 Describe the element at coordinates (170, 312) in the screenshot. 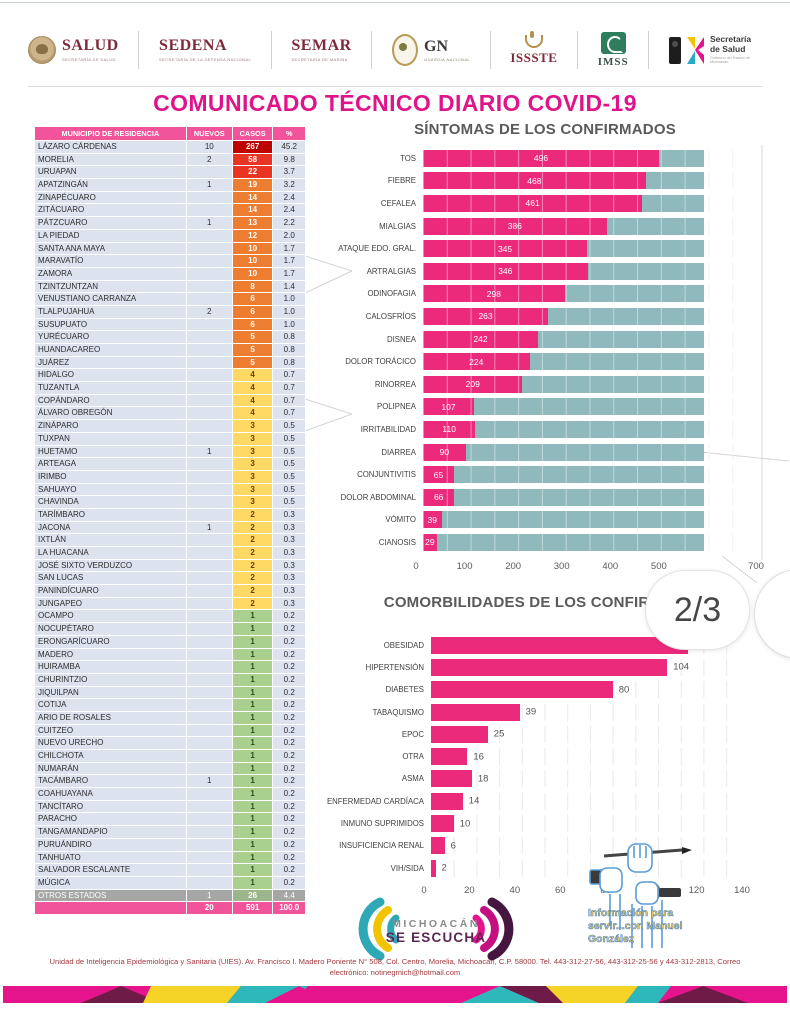

I see `table-row: TLALPUJAHUA 2 6 1.0` at that location.